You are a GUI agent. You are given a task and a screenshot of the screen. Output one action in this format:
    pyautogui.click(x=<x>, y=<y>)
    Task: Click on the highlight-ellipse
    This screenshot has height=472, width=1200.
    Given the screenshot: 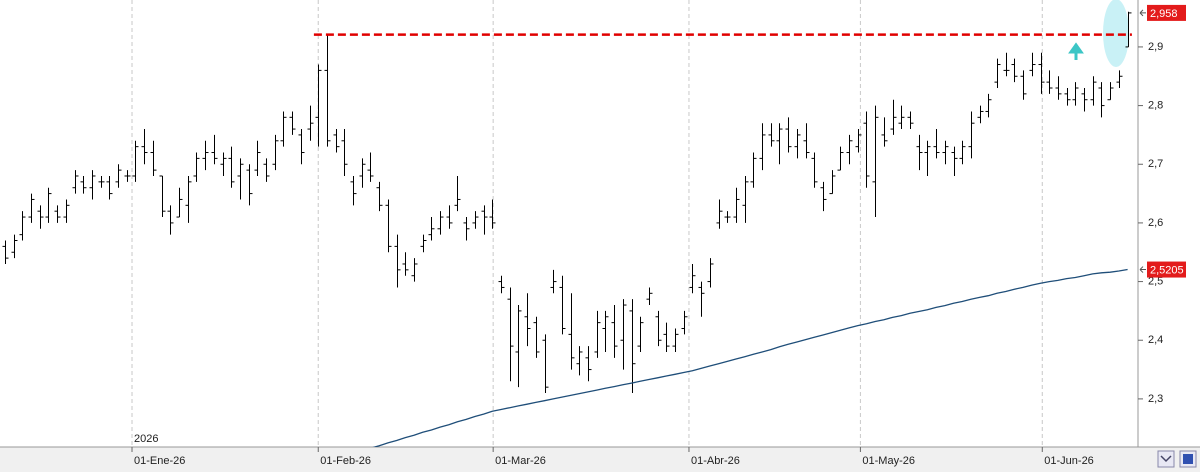 What is the action you would take?
    pyautogui.click(x=1116, y=33)
    